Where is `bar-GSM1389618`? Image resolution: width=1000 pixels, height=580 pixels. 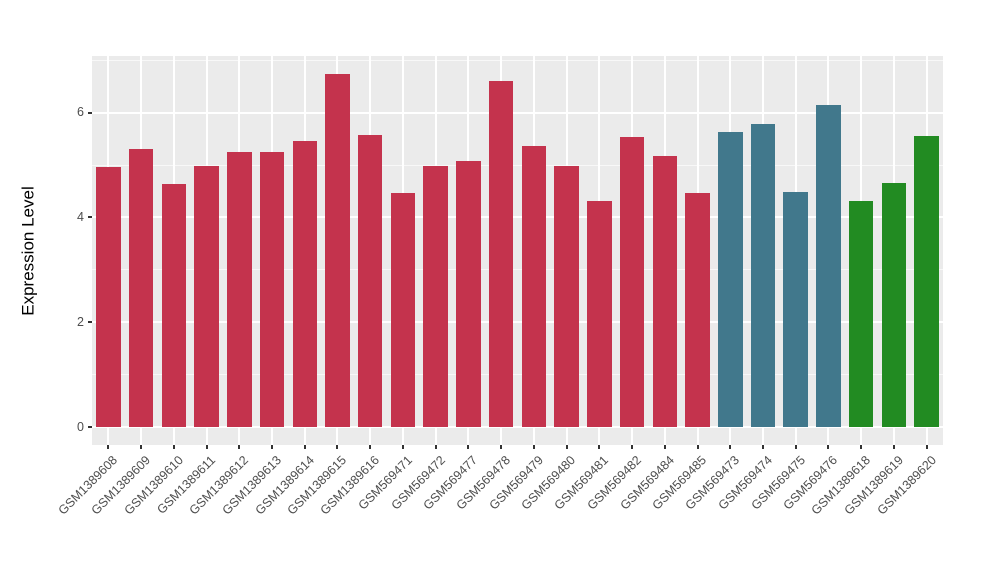
bar-GSM1389618 is located at coordinates (861, 314).